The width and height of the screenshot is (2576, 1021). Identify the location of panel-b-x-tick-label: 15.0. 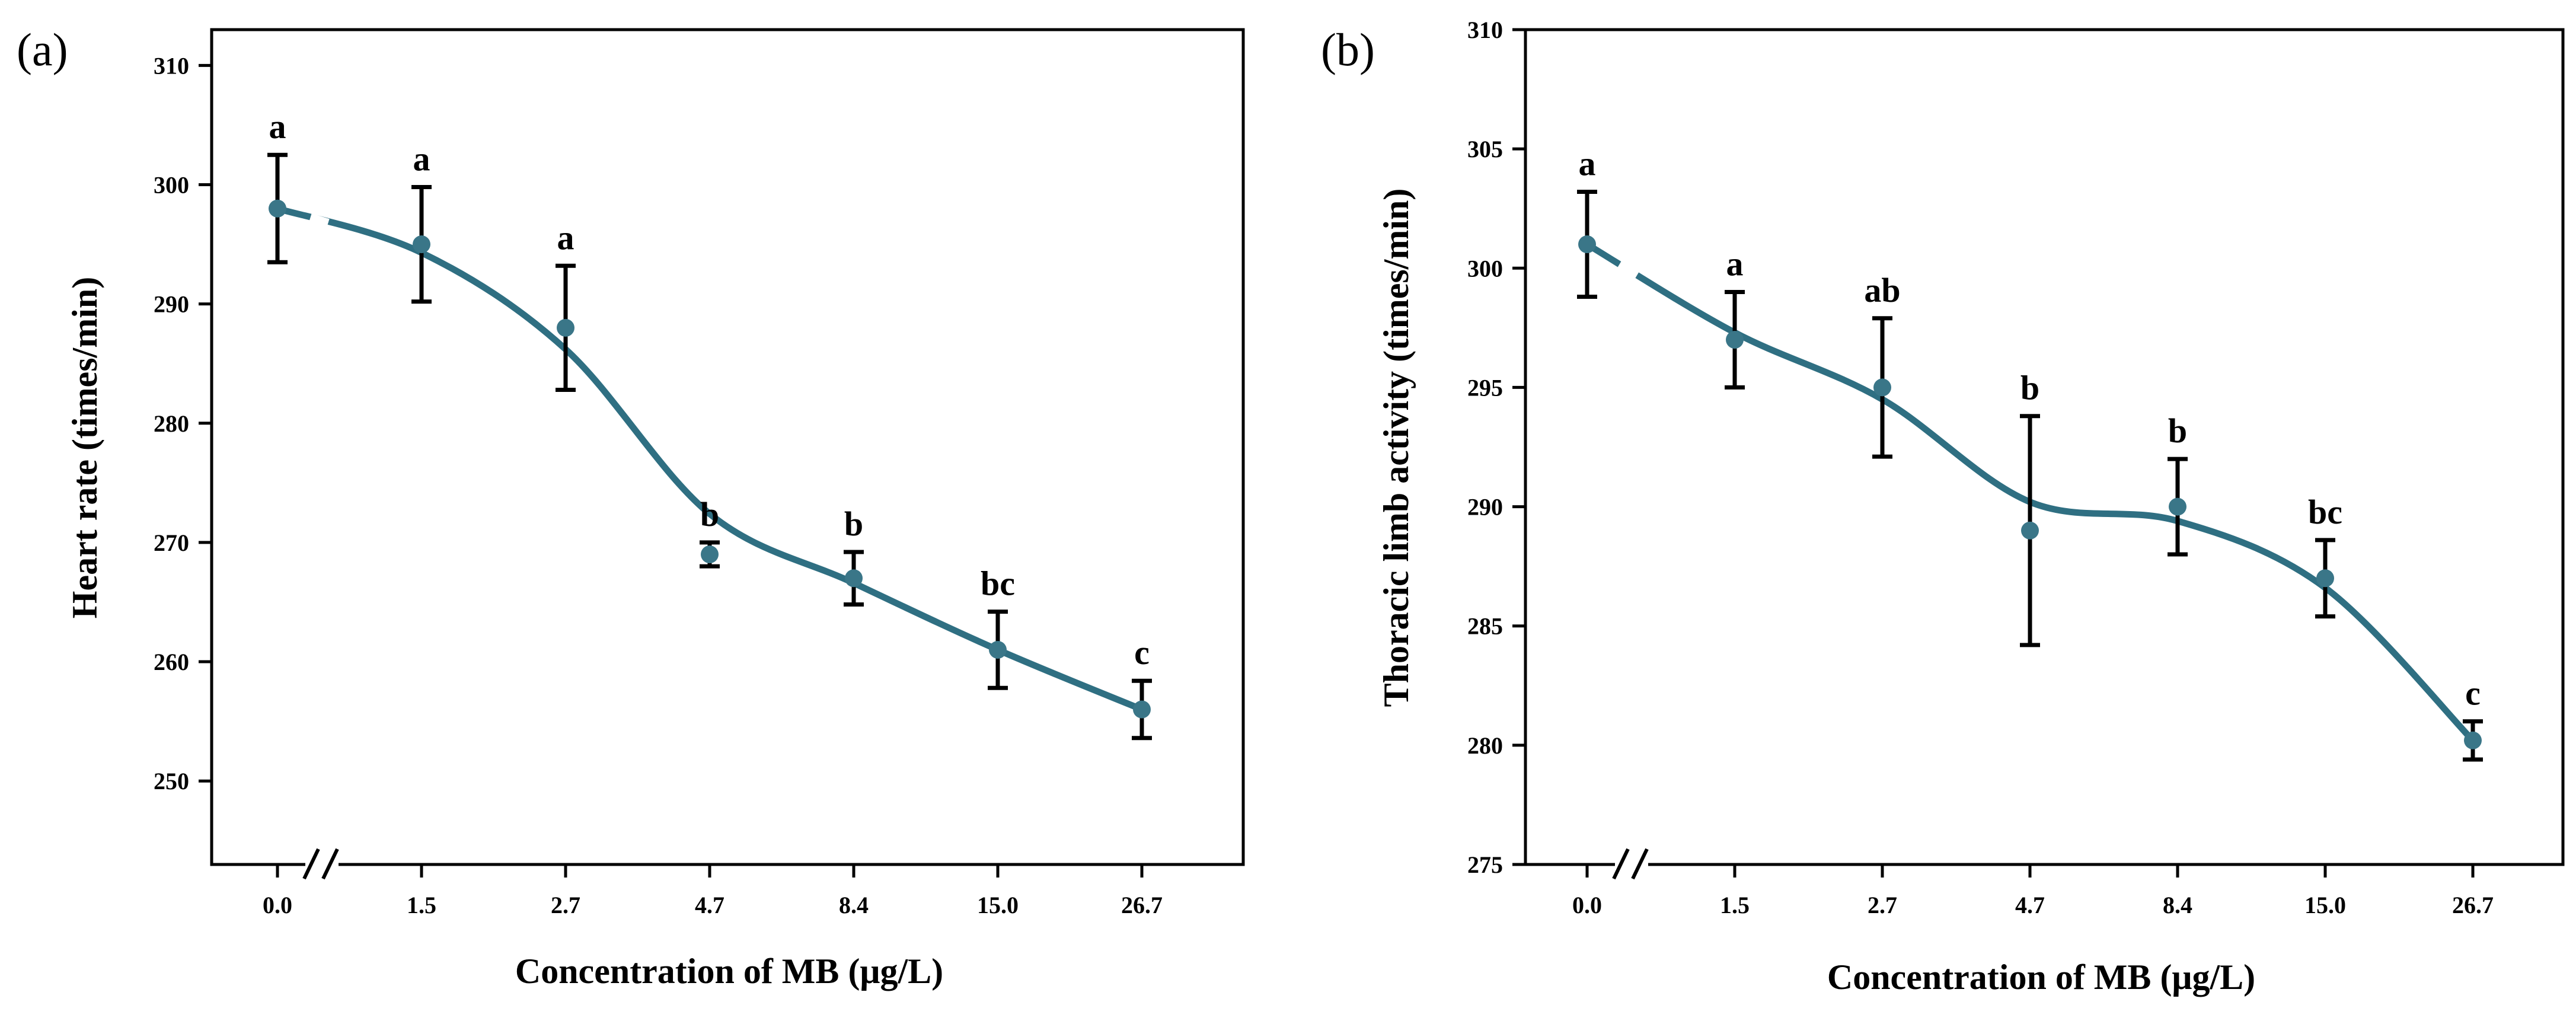
(2325, 905).